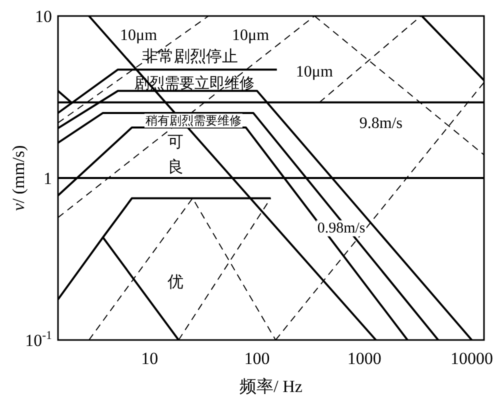 The image size is (500, 399). What do you see at coordinates (176, 167) in the screenshot?
I see `annotation: 良` at bounding box center [176, 167].